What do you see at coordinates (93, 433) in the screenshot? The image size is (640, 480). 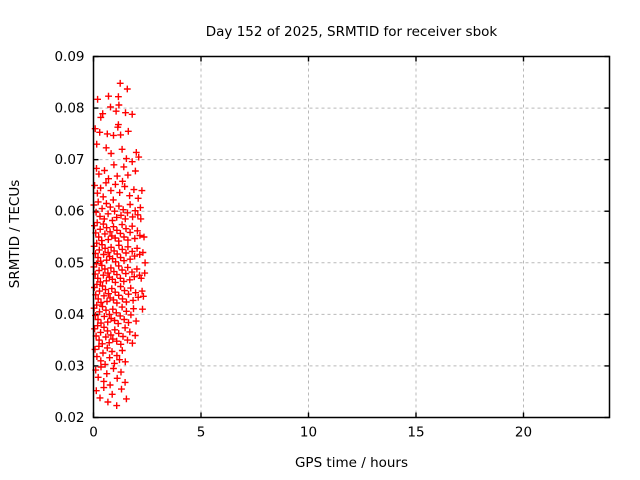 I see `x-tick-label: 0` at bounding box center [93, 433].